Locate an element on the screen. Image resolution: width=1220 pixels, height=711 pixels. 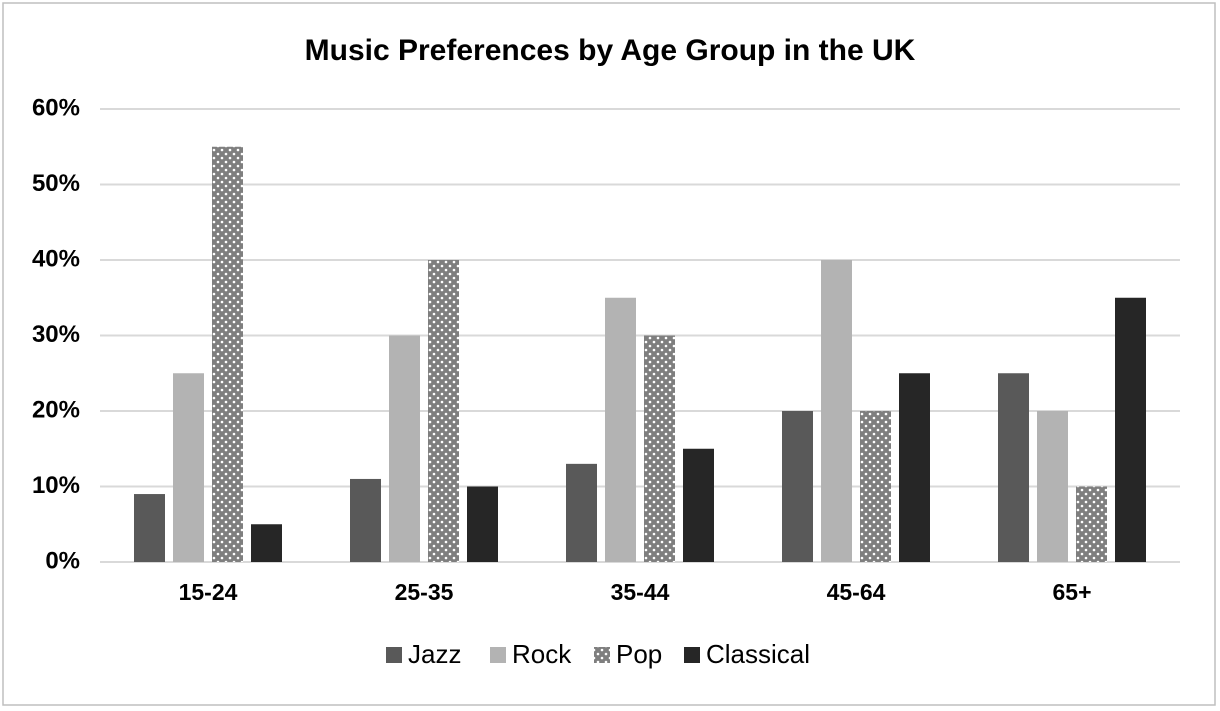
y-tick-label: 50% is located at coordinates (56, 183).